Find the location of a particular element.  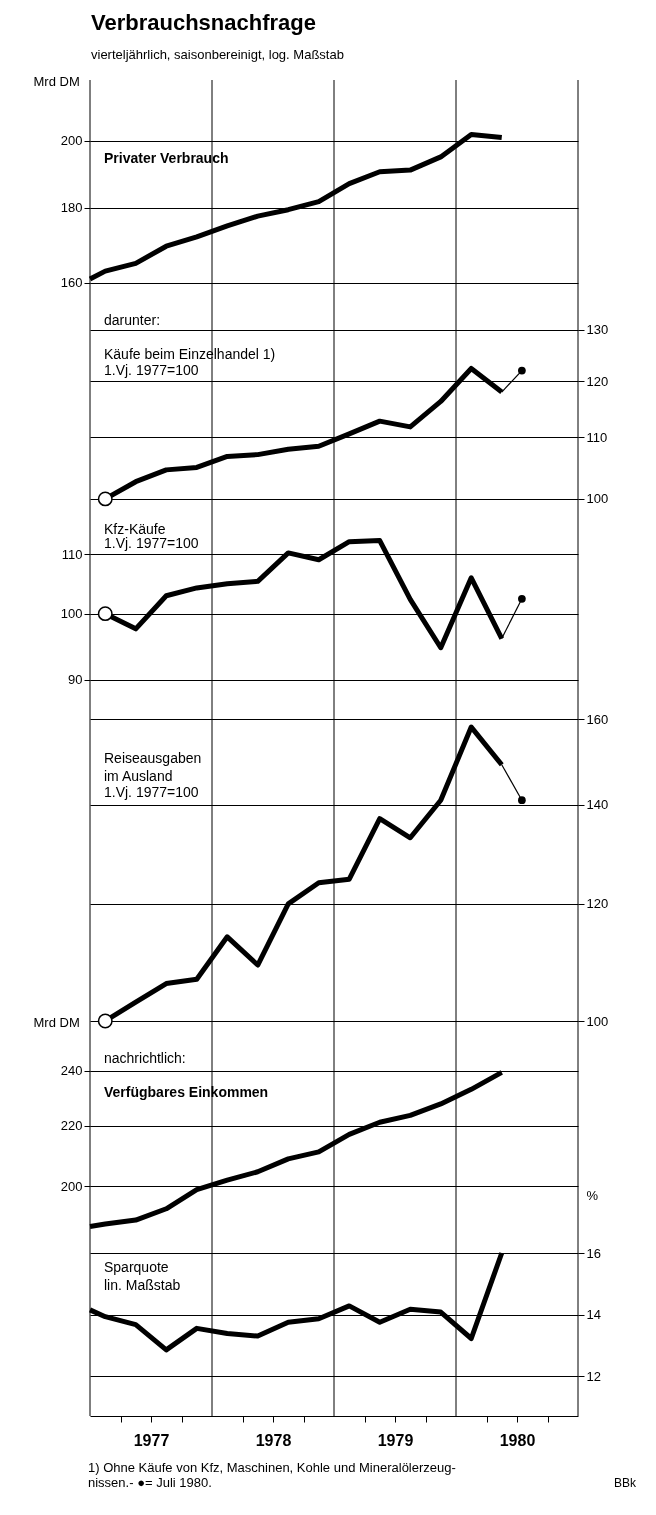

y2-tick-label: 12 is located at coordinates (593, 1376).